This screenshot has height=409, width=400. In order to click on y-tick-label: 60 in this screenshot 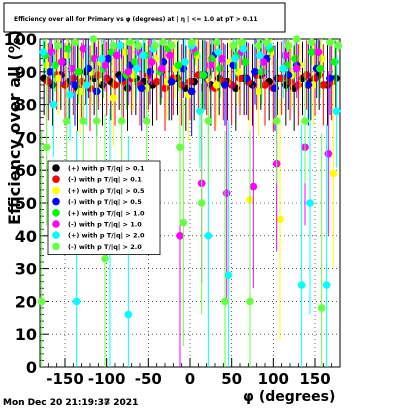, I will do `click(26, 170)`.